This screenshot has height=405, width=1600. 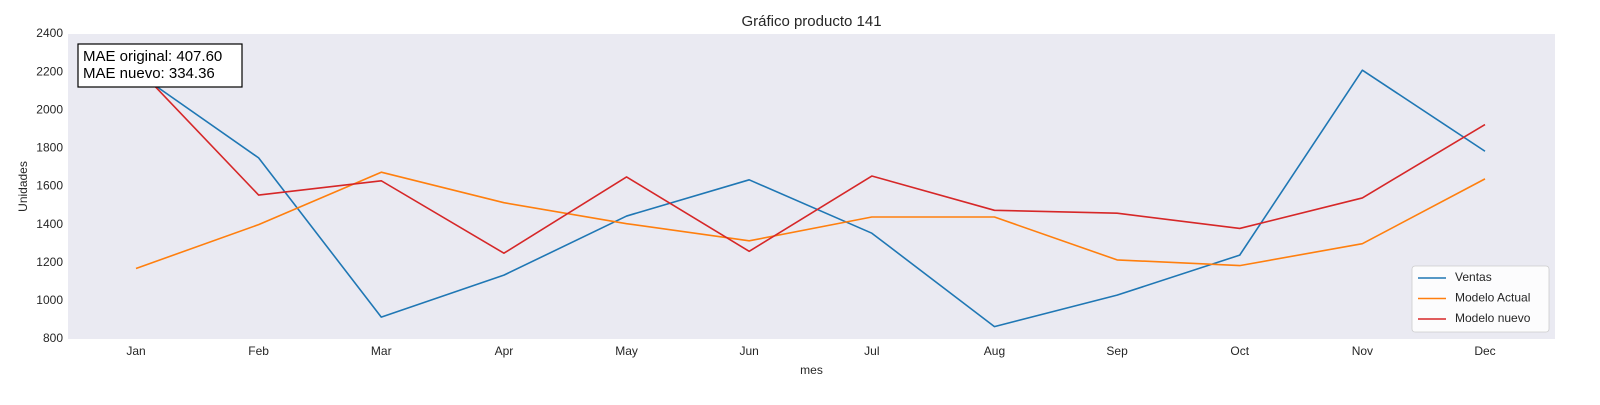 I want to click on y-tick-label: 1000, so click(x=49, y=300).